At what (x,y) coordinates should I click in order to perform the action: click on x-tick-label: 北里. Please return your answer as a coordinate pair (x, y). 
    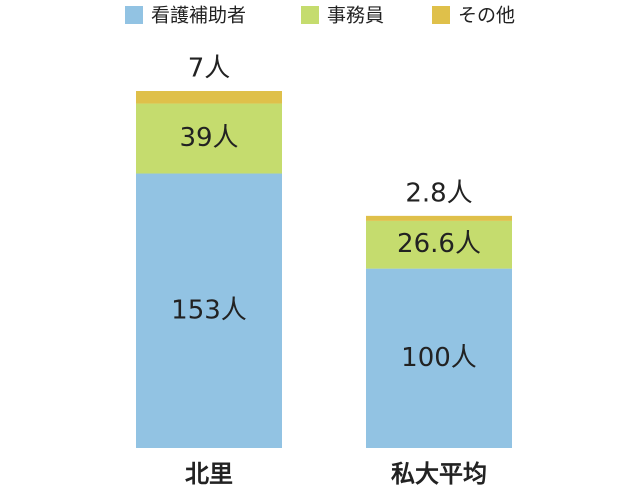
    Looking at the image, I should click on (209, 474).